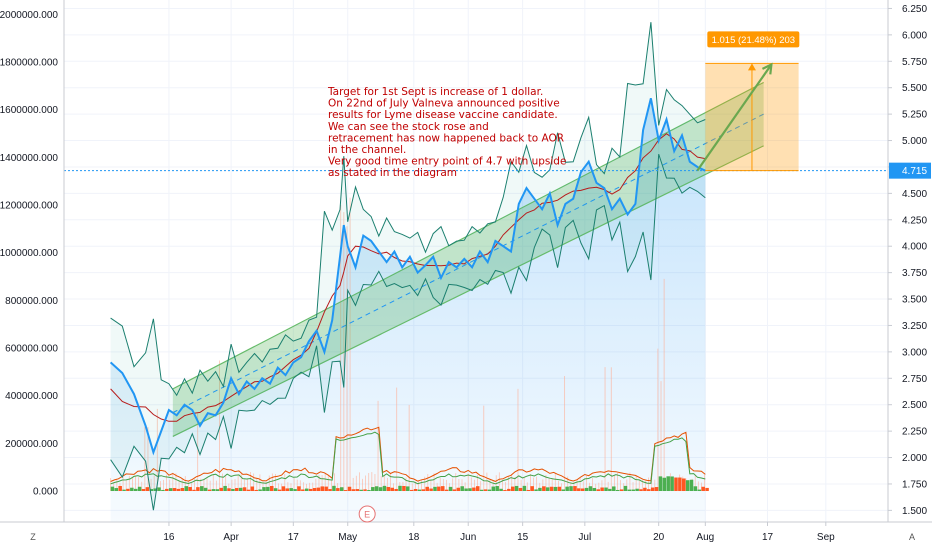 This screenshot has height=550, width=932. What do you see at coordinates (914, 115) in the screenshot?
I see `right-tick-label: 5.250` at bounding box center [914, 115].